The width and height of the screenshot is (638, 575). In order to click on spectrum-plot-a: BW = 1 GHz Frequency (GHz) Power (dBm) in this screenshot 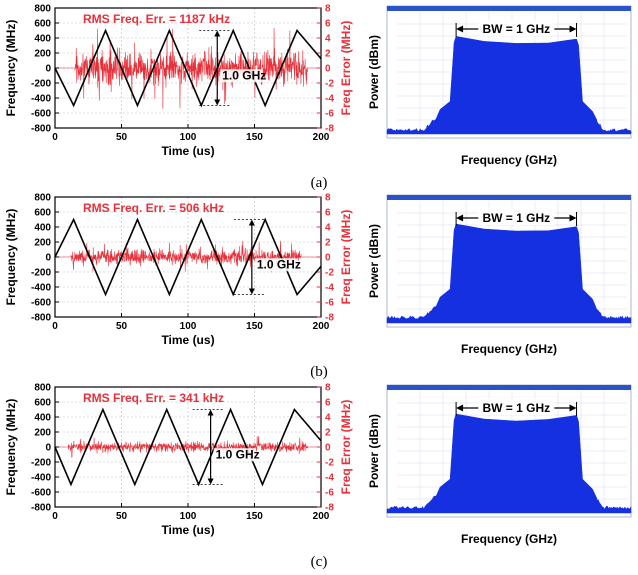, I will do `click(499, 86)`.